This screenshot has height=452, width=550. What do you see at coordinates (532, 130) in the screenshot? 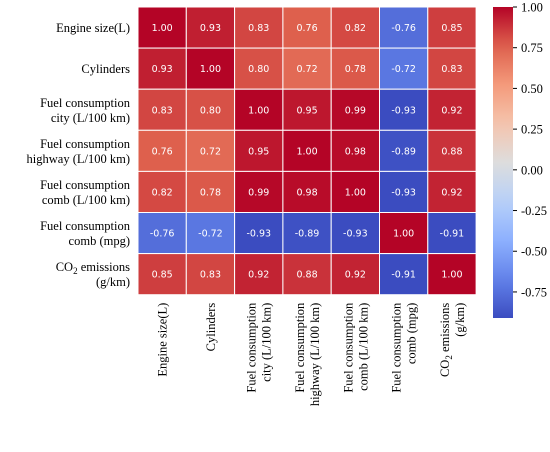
I see `colorbar-tick-label-3: 0.25` at bounding box center [532, 130].